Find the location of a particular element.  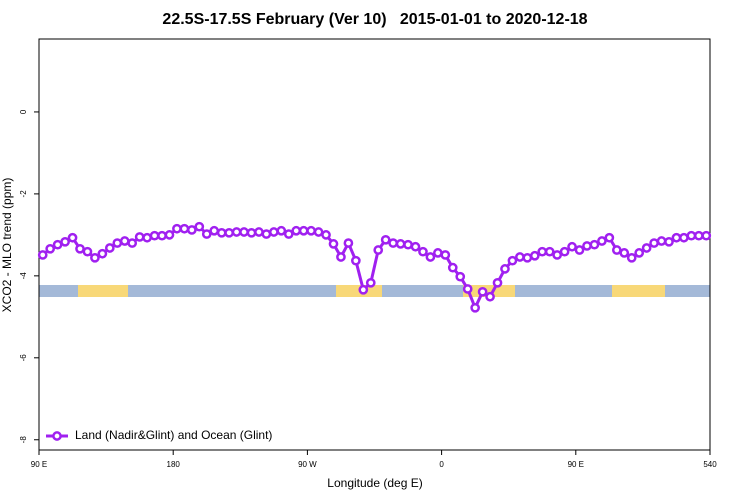

legend-label: Land (Nadir&Glint) and Ocean (Glint) is located at coordinates (173, 435).